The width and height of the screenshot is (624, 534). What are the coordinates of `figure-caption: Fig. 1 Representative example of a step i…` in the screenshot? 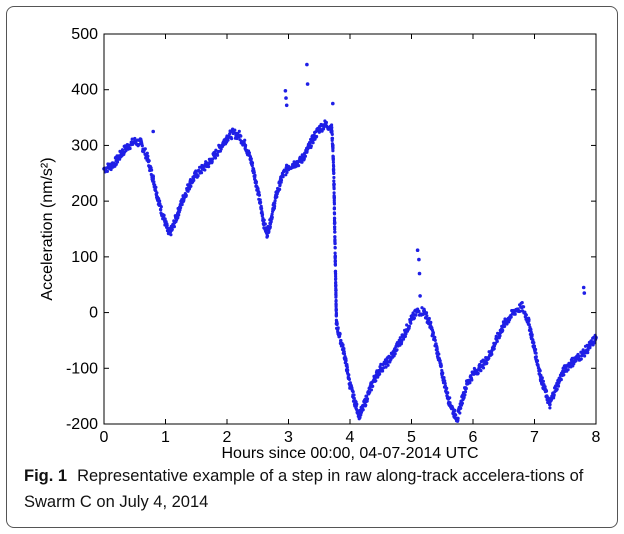 It's located at (314, 489).